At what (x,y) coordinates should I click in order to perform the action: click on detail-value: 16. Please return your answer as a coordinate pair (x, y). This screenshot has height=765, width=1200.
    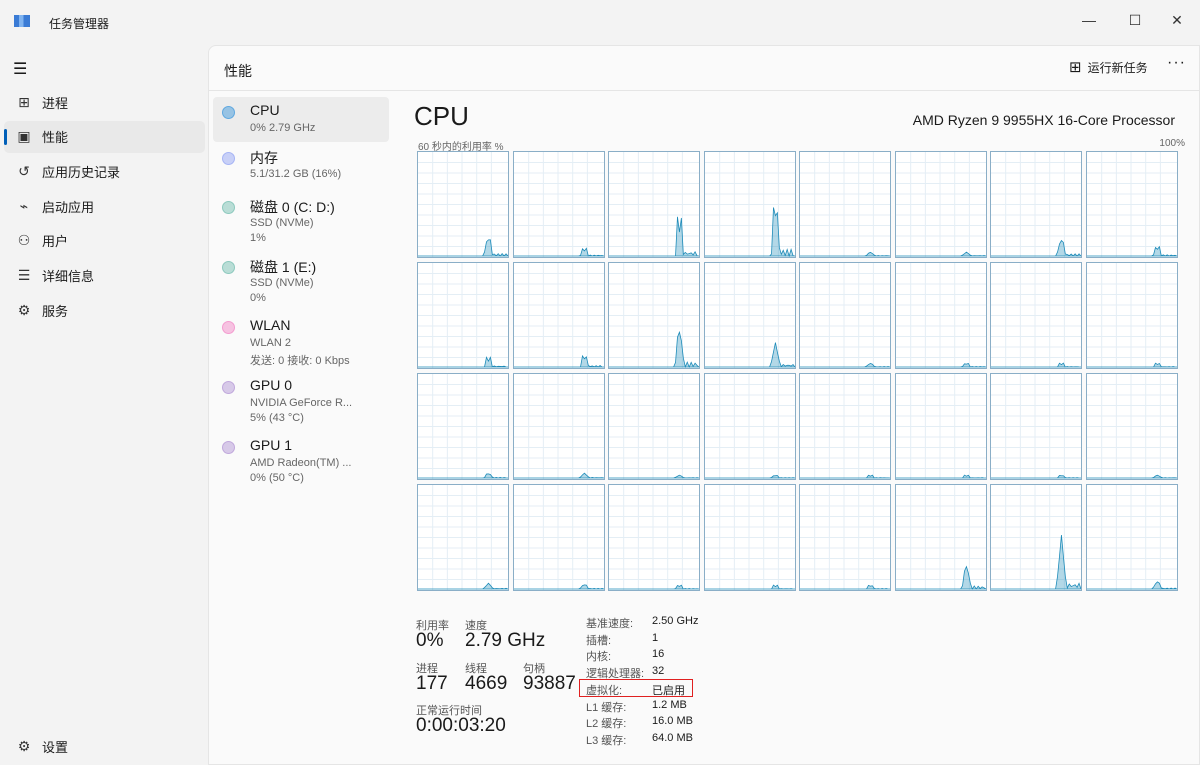
    Looking at the image, I should click on (658, 654).